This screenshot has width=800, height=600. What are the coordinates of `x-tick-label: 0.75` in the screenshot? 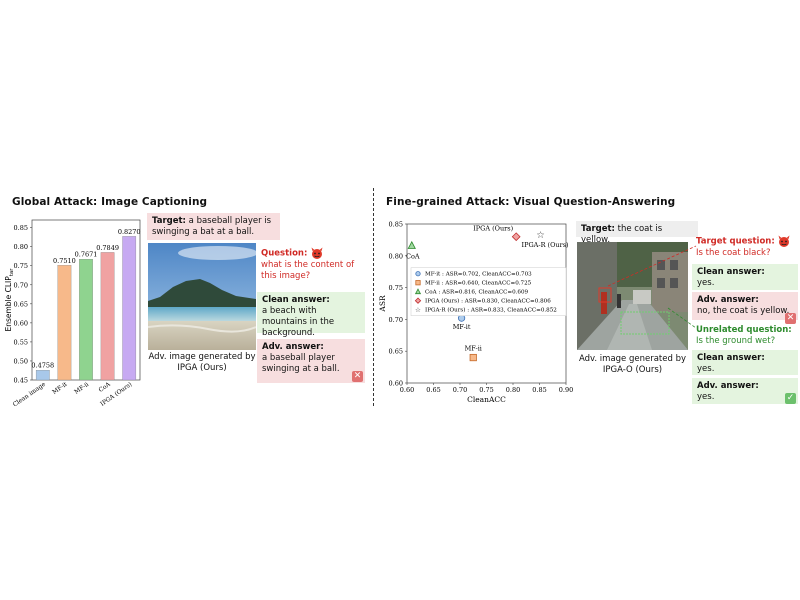 It's located at (486, 390).